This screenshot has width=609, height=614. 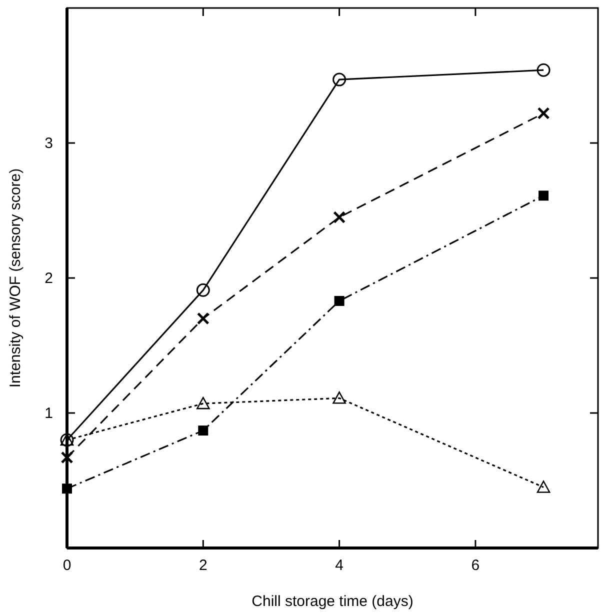 I want to click on x-tick-label: 2, so click(x=203, y=565).